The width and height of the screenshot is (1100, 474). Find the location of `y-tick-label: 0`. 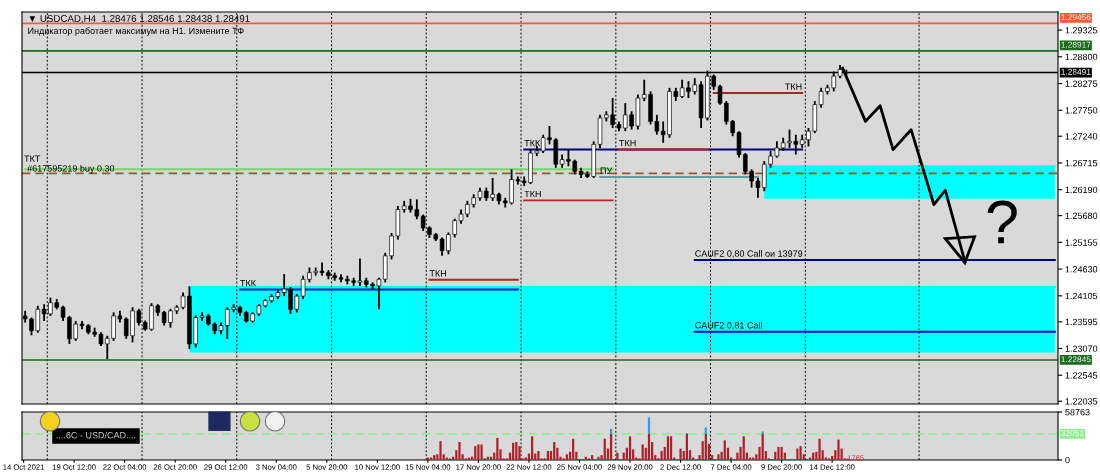

y-tick-label: 0 is located at coordinates (1067, 460).